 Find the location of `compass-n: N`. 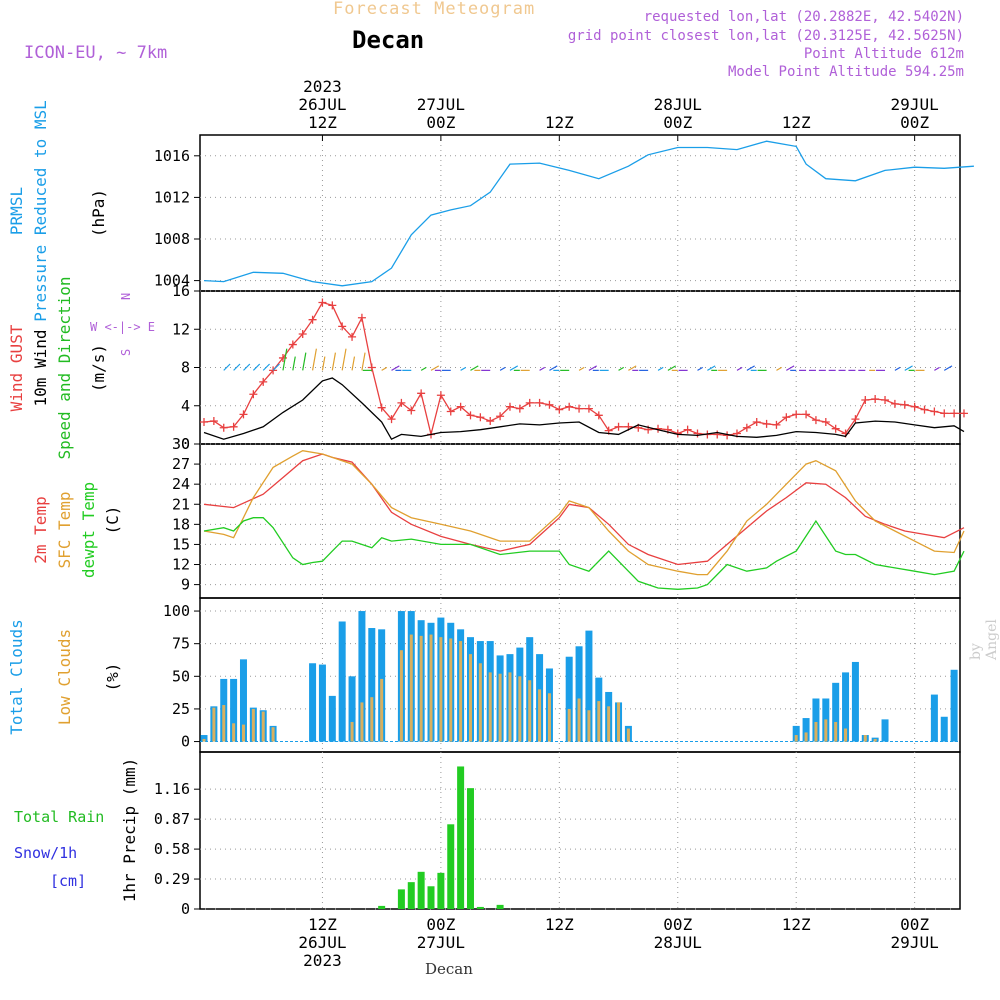

compass-n: N is located at coordinates (126, 296).